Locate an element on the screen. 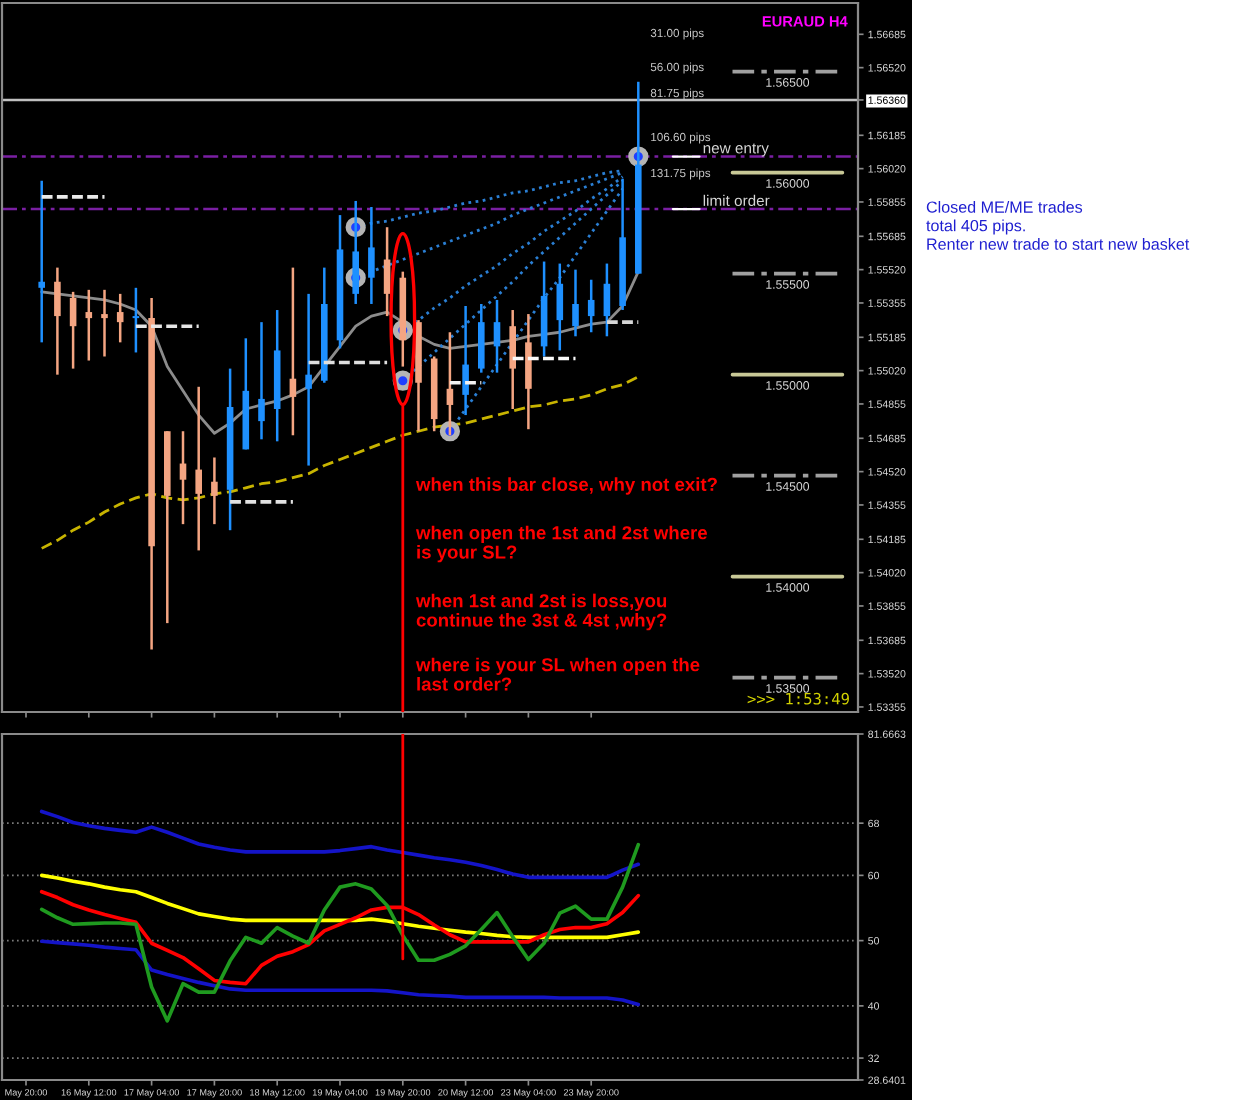  annotation: when this bar close, why not exit? is located at coordinates (566, 486).